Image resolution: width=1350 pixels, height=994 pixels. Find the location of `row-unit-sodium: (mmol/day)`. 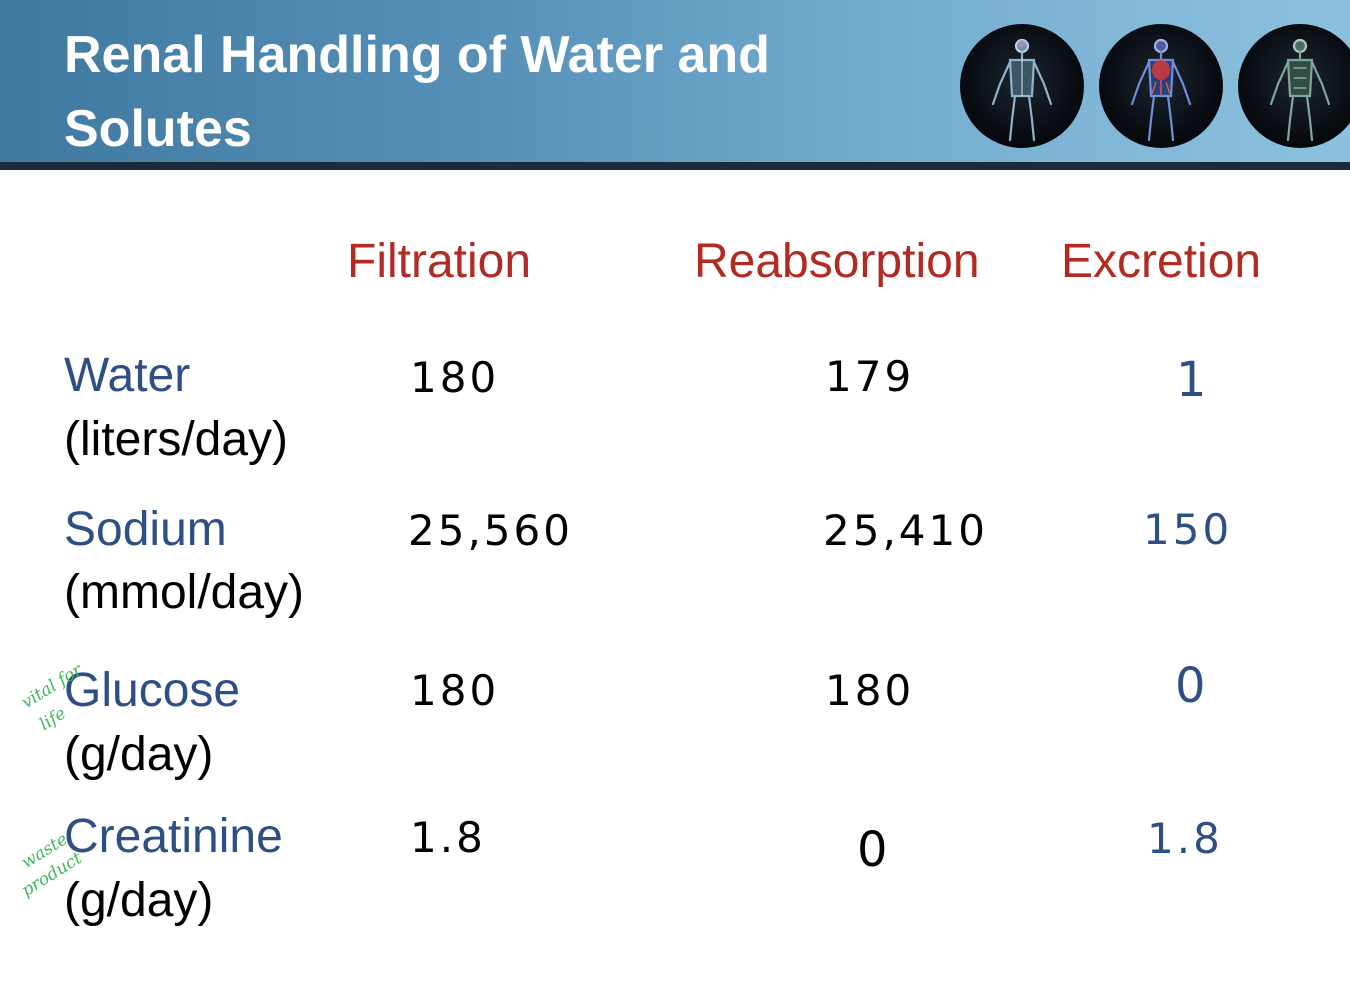

row-unit-sodium: (mmol/day) is located at coordinates (184, 592).